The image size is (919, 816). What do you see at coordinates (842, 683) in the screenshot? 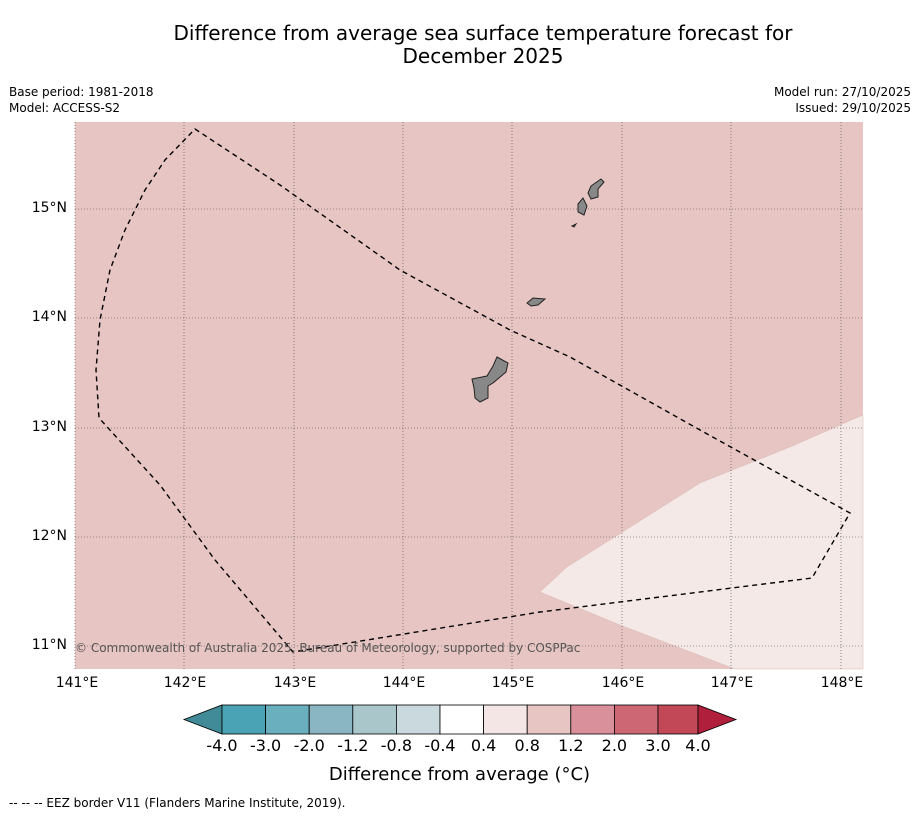
I see `lon-label-148: 148°E` at bounding box center [842, 683].